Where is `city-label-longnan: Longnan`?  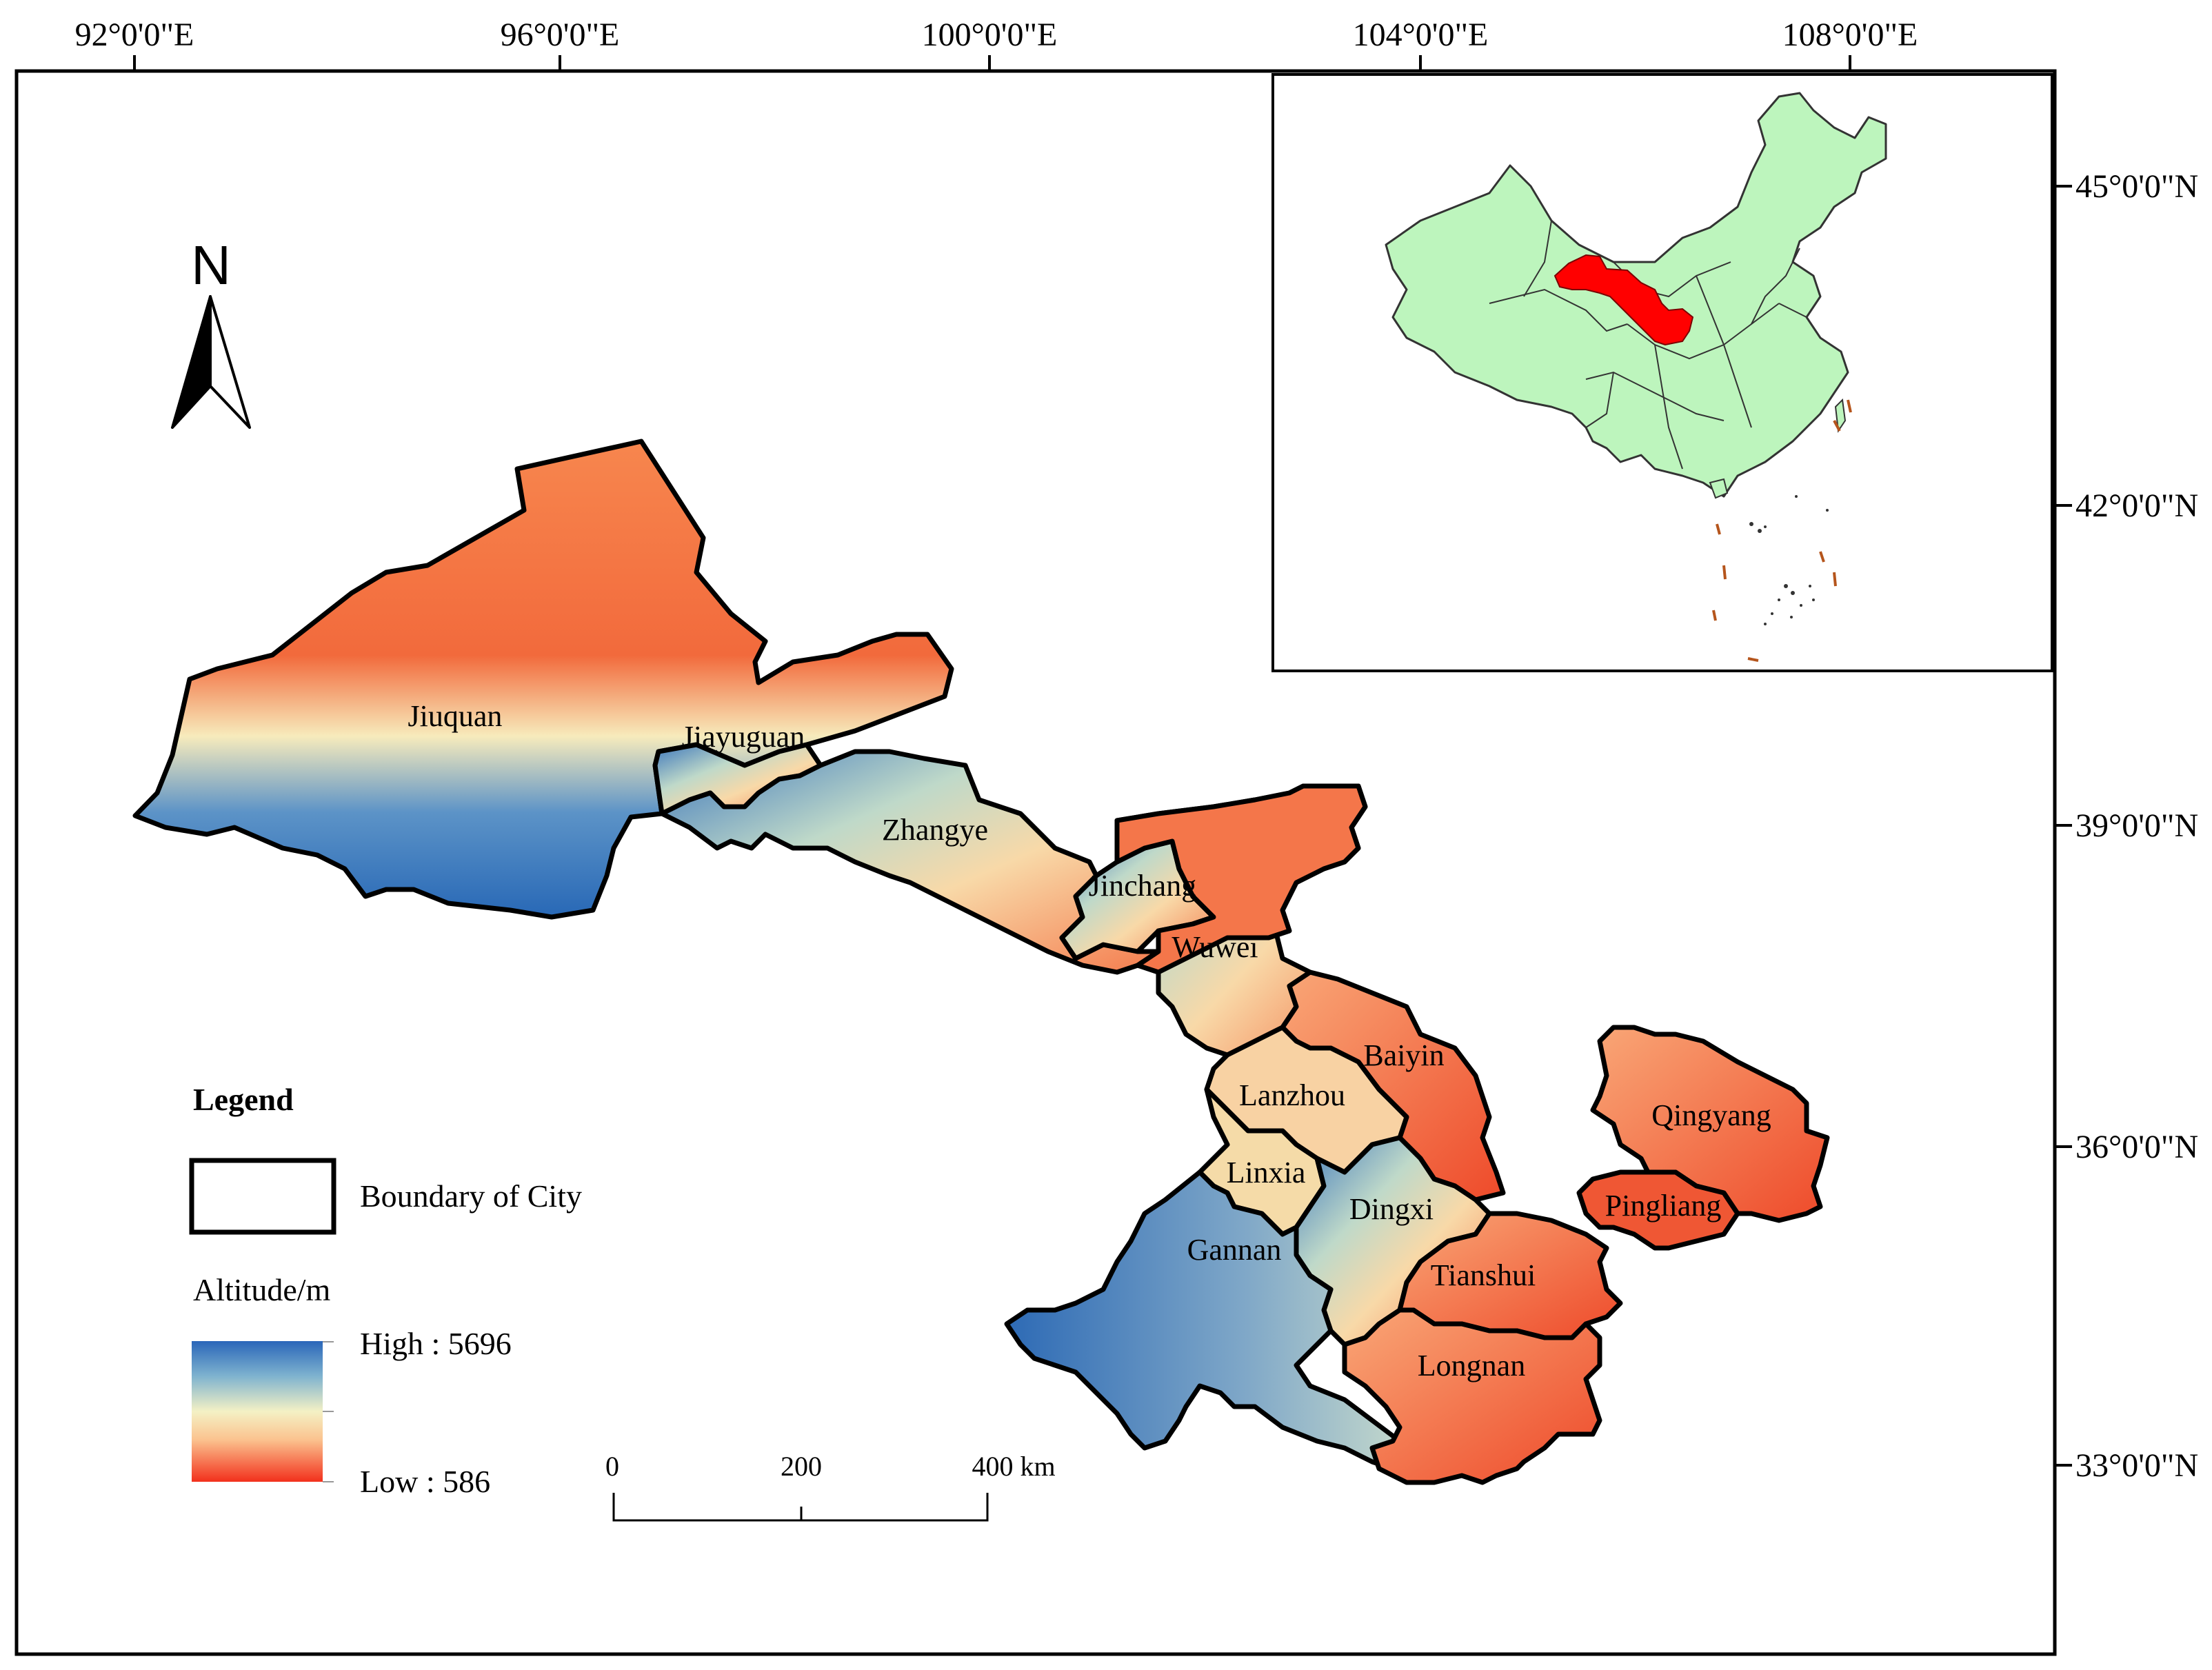 city-label-longnan: Longnan is located at coordinates (1472, 1365).